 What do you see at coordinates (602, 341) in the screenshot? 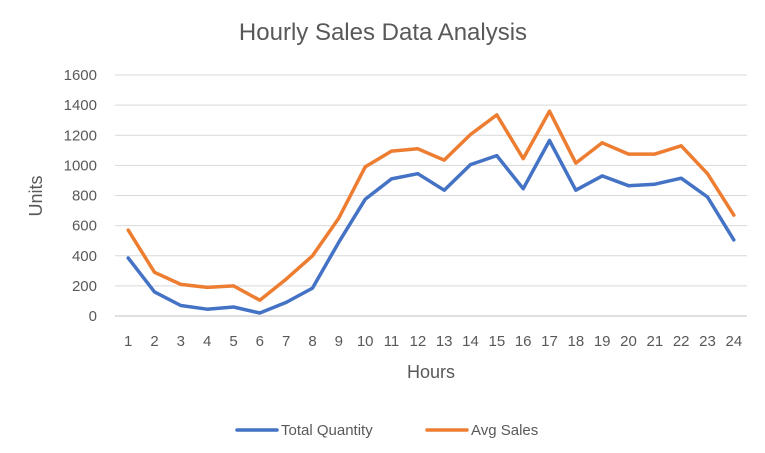
I see `x-tick-label: 19` at bounding box center [602, 341].